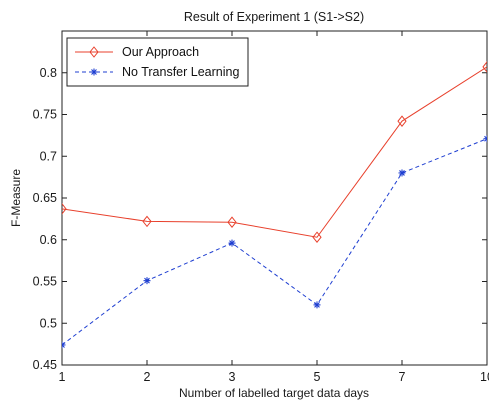  Describe the element at coordinates (160, 52) in the screenshot. I see `legend-label: Our Approach` at that location.